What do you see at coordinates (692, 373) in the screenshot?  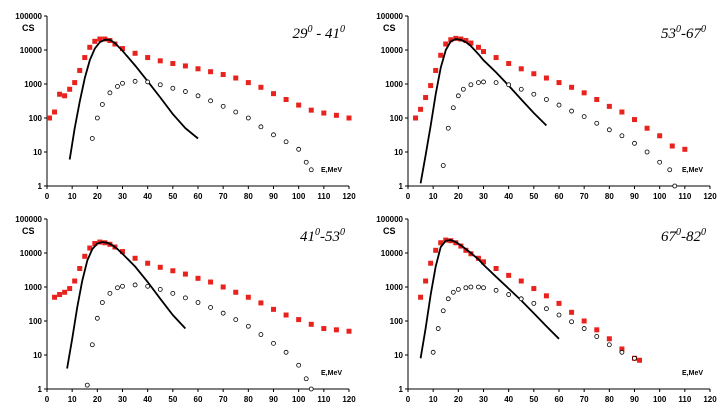 I see `x-axis-label: E,MeV` at bounding box center [692, 373].